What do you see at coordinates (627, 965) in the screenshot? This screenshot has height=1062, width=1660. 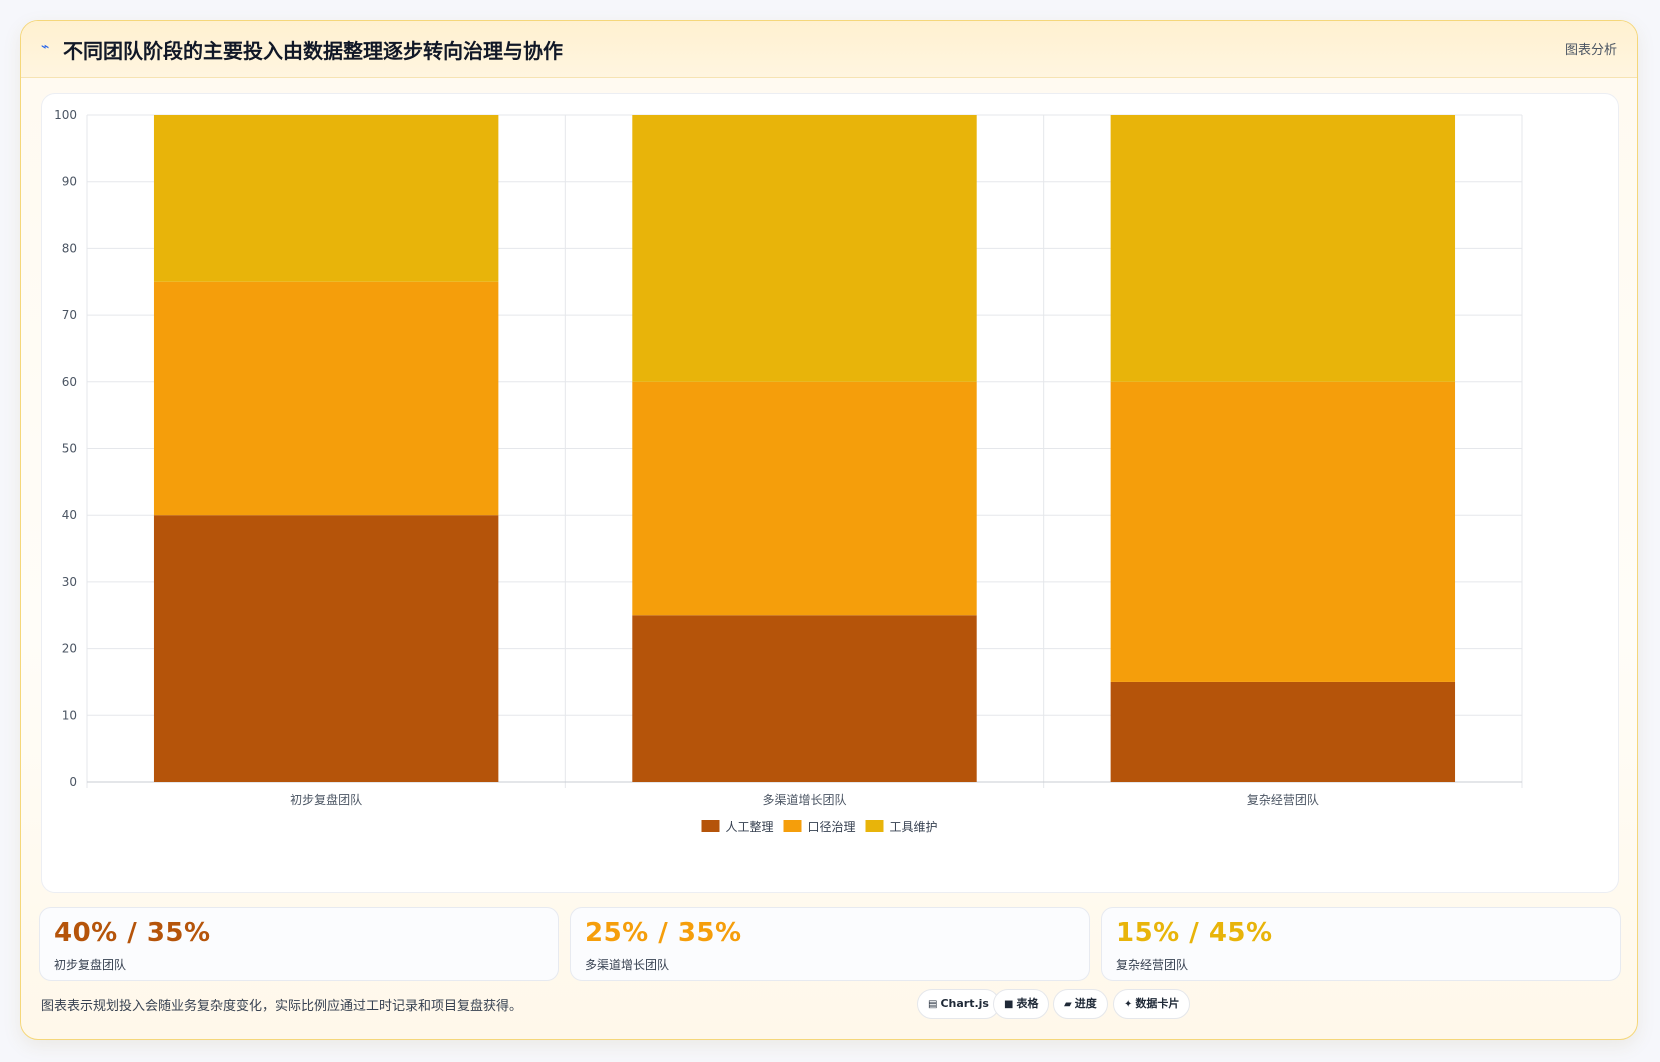 I see `stat-label: 多渠道增长团队` at bounding box center [627, 965].